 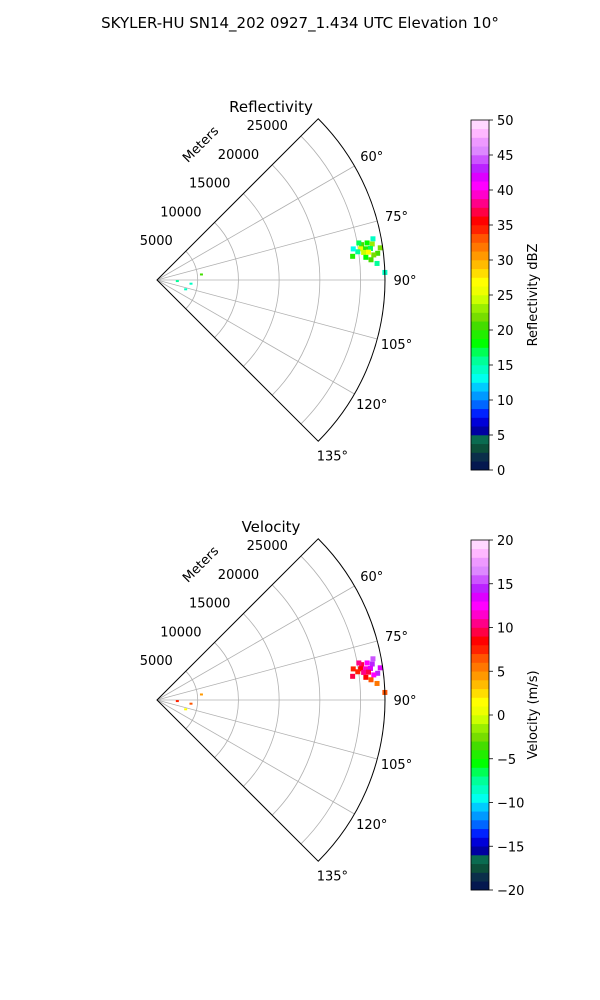 What do you see at coordinates (271, 107) in the screenshot?
I see `panel-title: Reflectivity` at bounding box center [271, 107].